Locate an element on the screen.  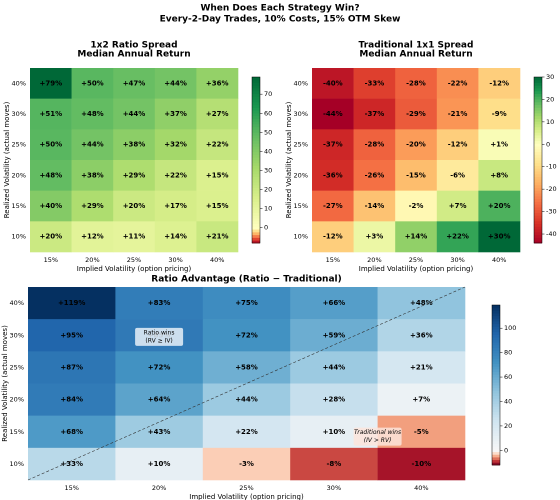
figure-title: When Does Each Strategy Win? is located at coordinates (279, 9).